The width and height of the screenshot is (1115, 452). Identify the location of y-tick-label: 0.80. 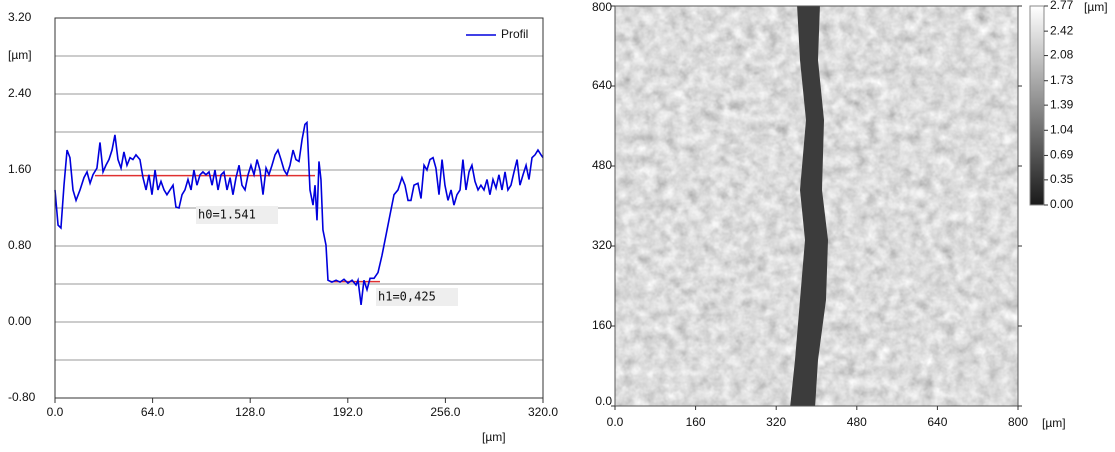
(20, 245).